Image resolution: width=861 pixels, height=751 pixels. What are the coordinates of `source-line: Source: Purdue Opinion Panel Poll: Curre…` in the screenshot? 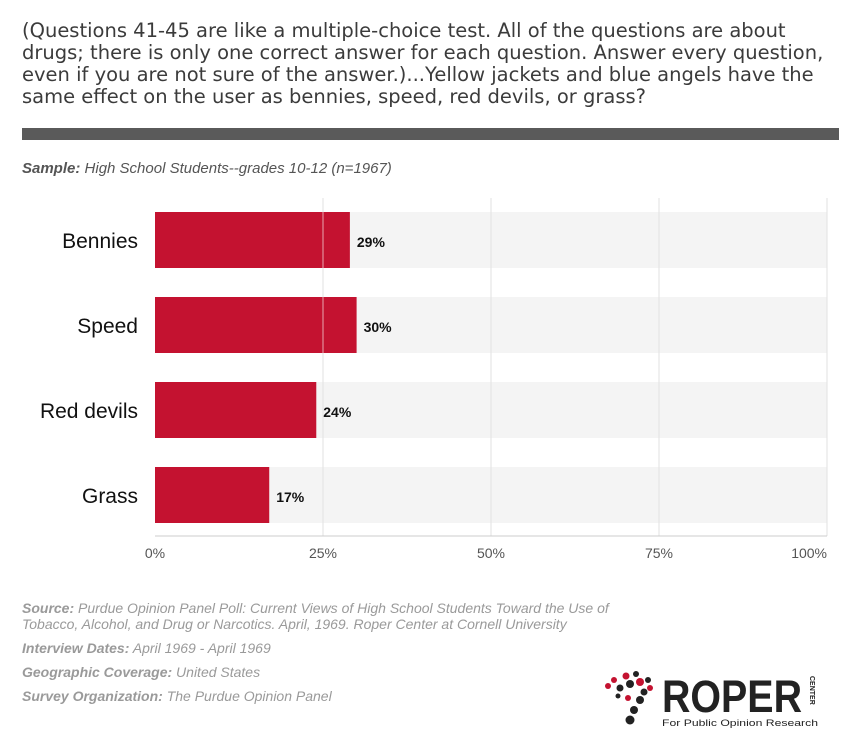 It's located at (332, 616).